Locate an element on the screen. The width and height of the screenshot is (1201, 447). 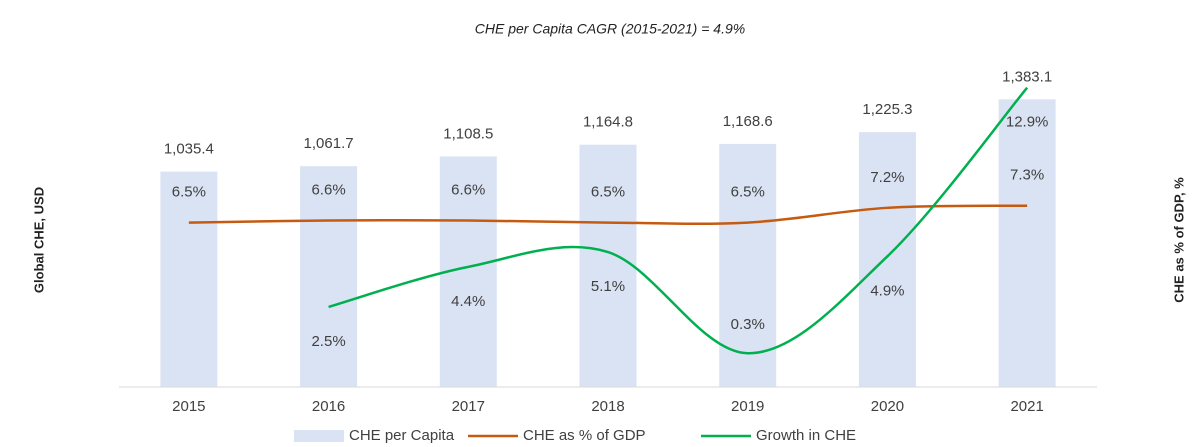
legend-label: CHE as % of GDP is located at coordinates (584, 435).